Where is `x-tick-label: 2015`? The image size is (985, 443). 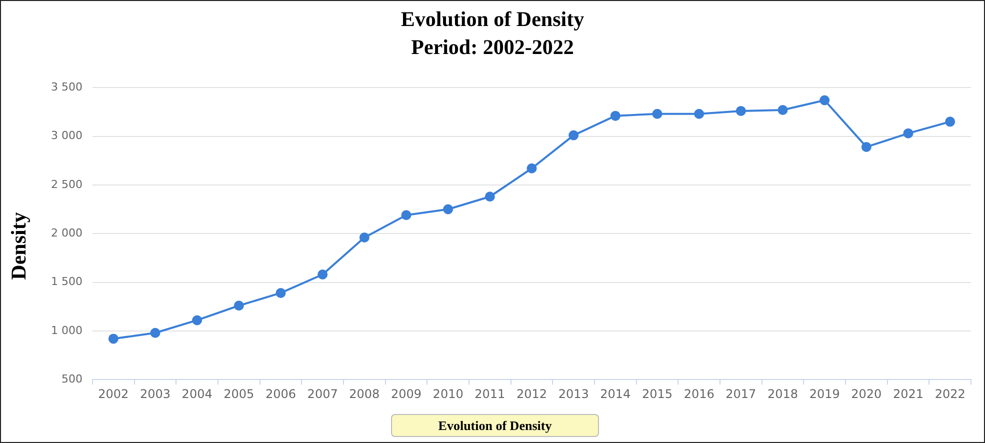
x-tick-label: 2015 is located at coordinates (657, 393).